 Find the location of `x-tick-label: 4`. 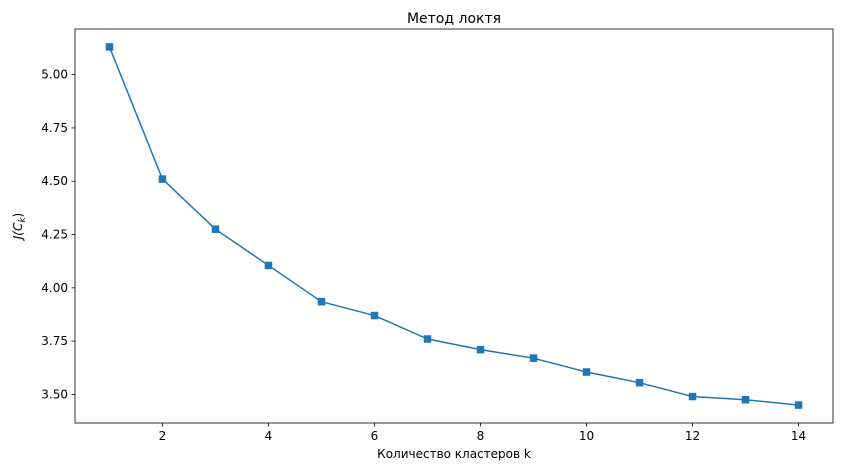

x-tick-label: 4 is located at coordinates (269, 436).